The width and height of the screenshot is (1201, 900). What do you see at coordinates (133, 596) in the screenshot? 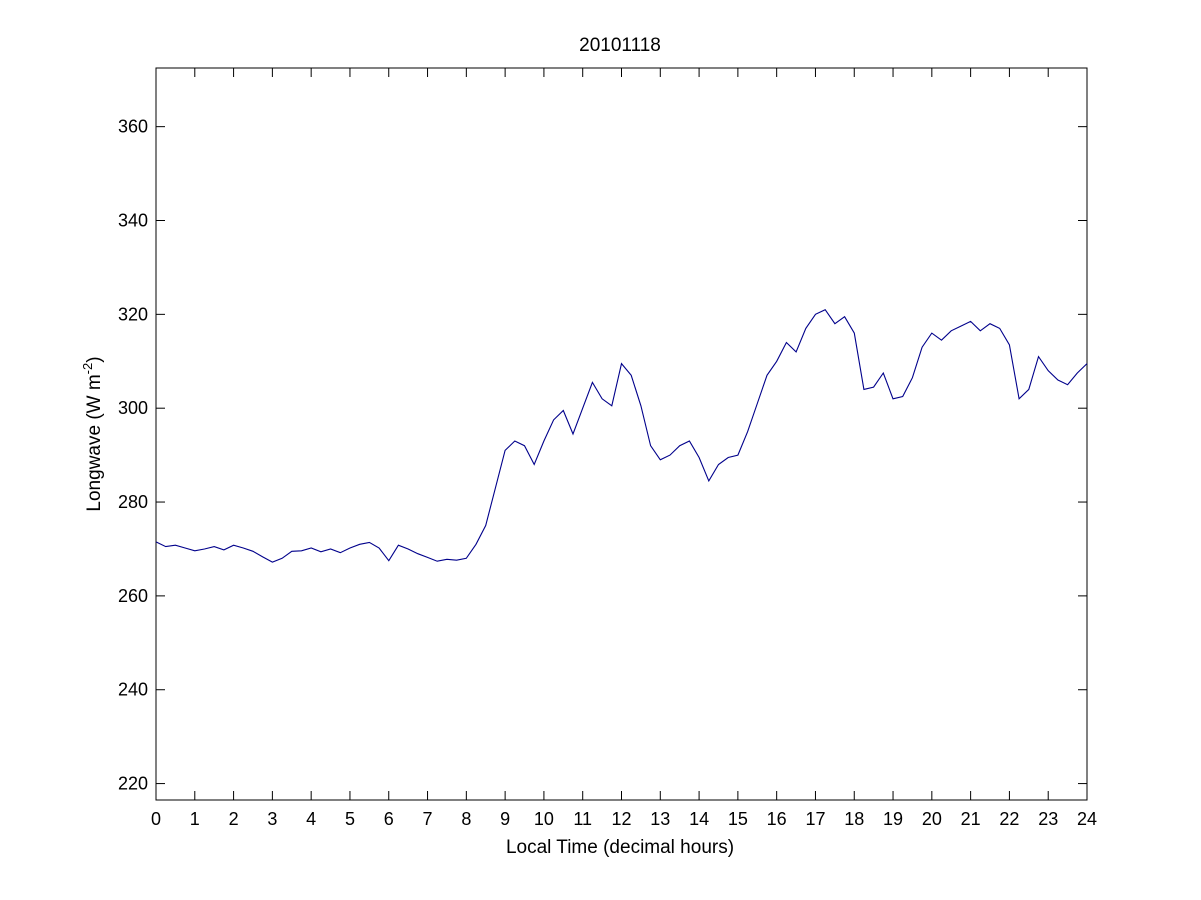
I see `y-tick-label: 260` at bounding box center [133, 596].